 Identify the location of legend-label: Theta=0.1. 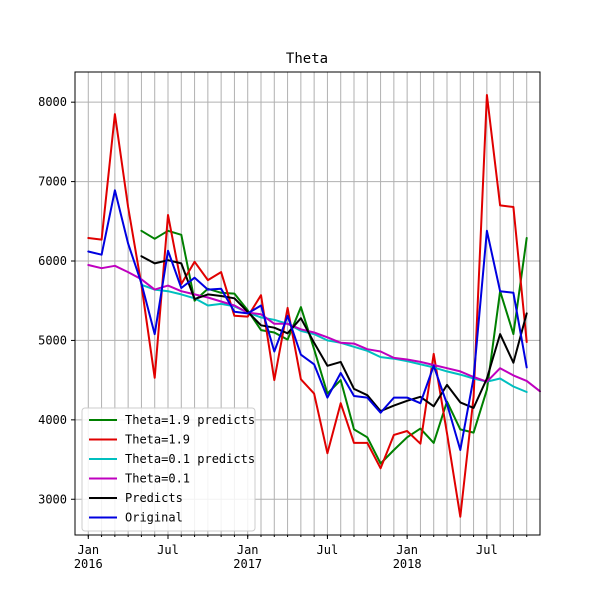
(157, 479).